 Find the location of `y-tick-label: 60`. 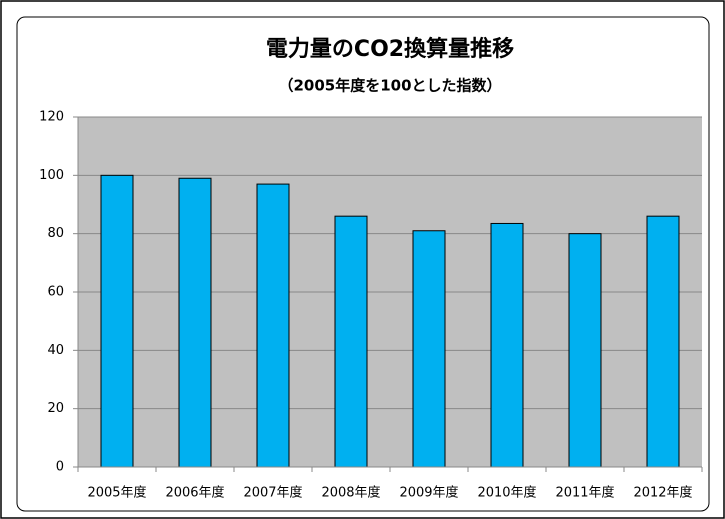

y-tick-label: 60 is located at coordinates (55, 292).